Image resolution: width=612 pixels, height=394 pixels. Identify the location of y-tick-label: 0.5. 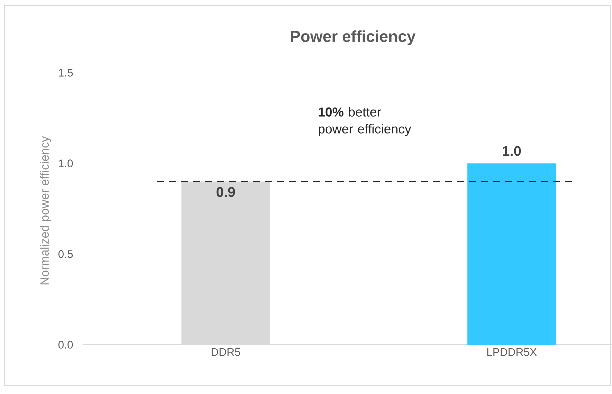
(66, 254).